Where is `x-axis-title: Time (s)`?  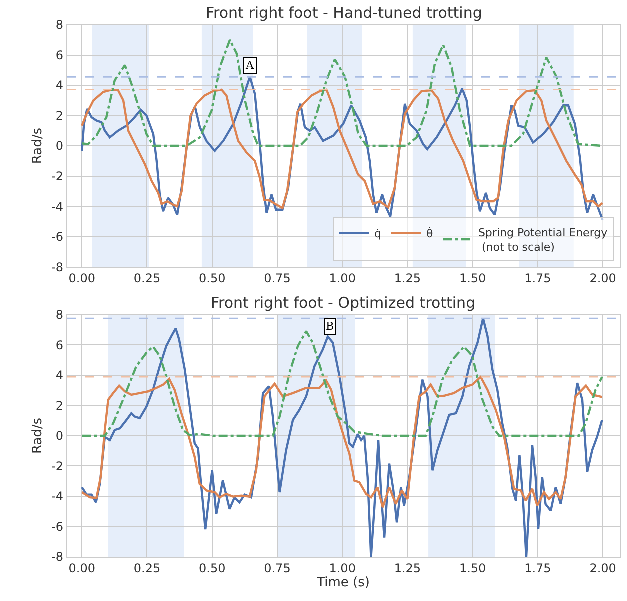 x-axis-title: Time (s) is located at coordinates (343, 583).